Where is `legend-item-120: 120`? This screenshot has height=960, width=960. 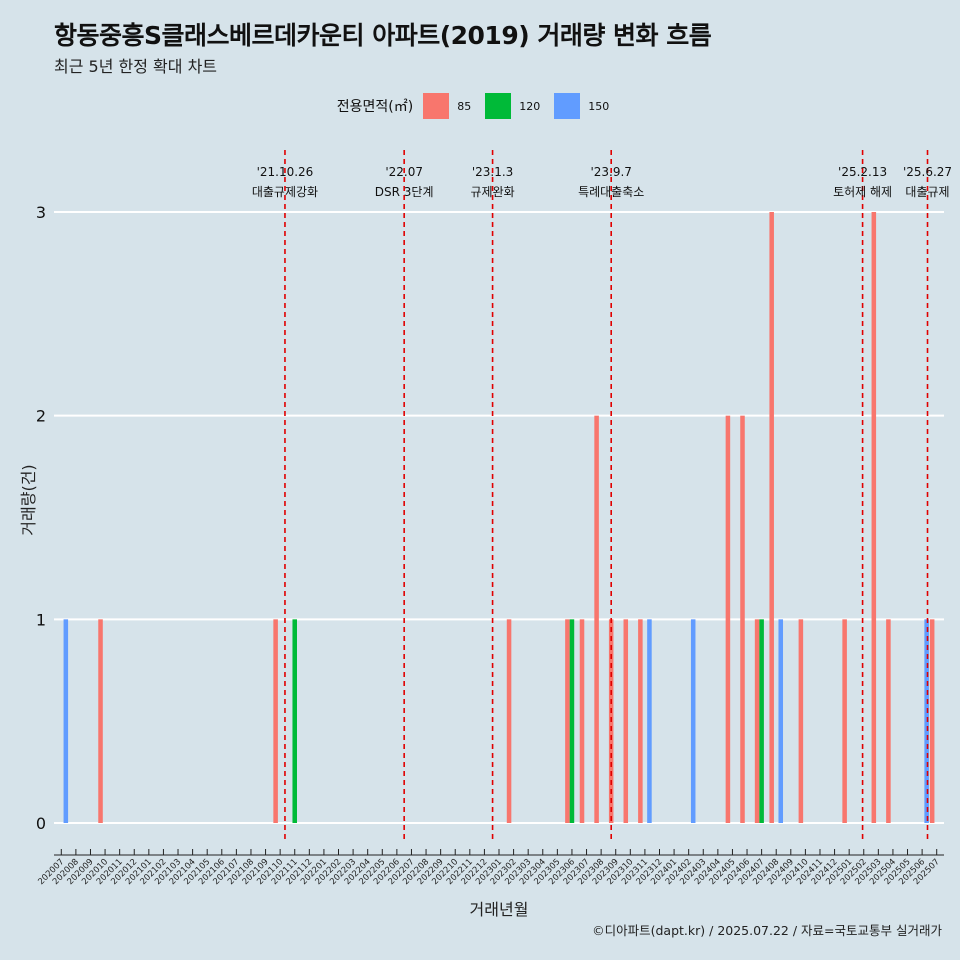 legend-item-120: 120 is located at coordinates (515, 106).